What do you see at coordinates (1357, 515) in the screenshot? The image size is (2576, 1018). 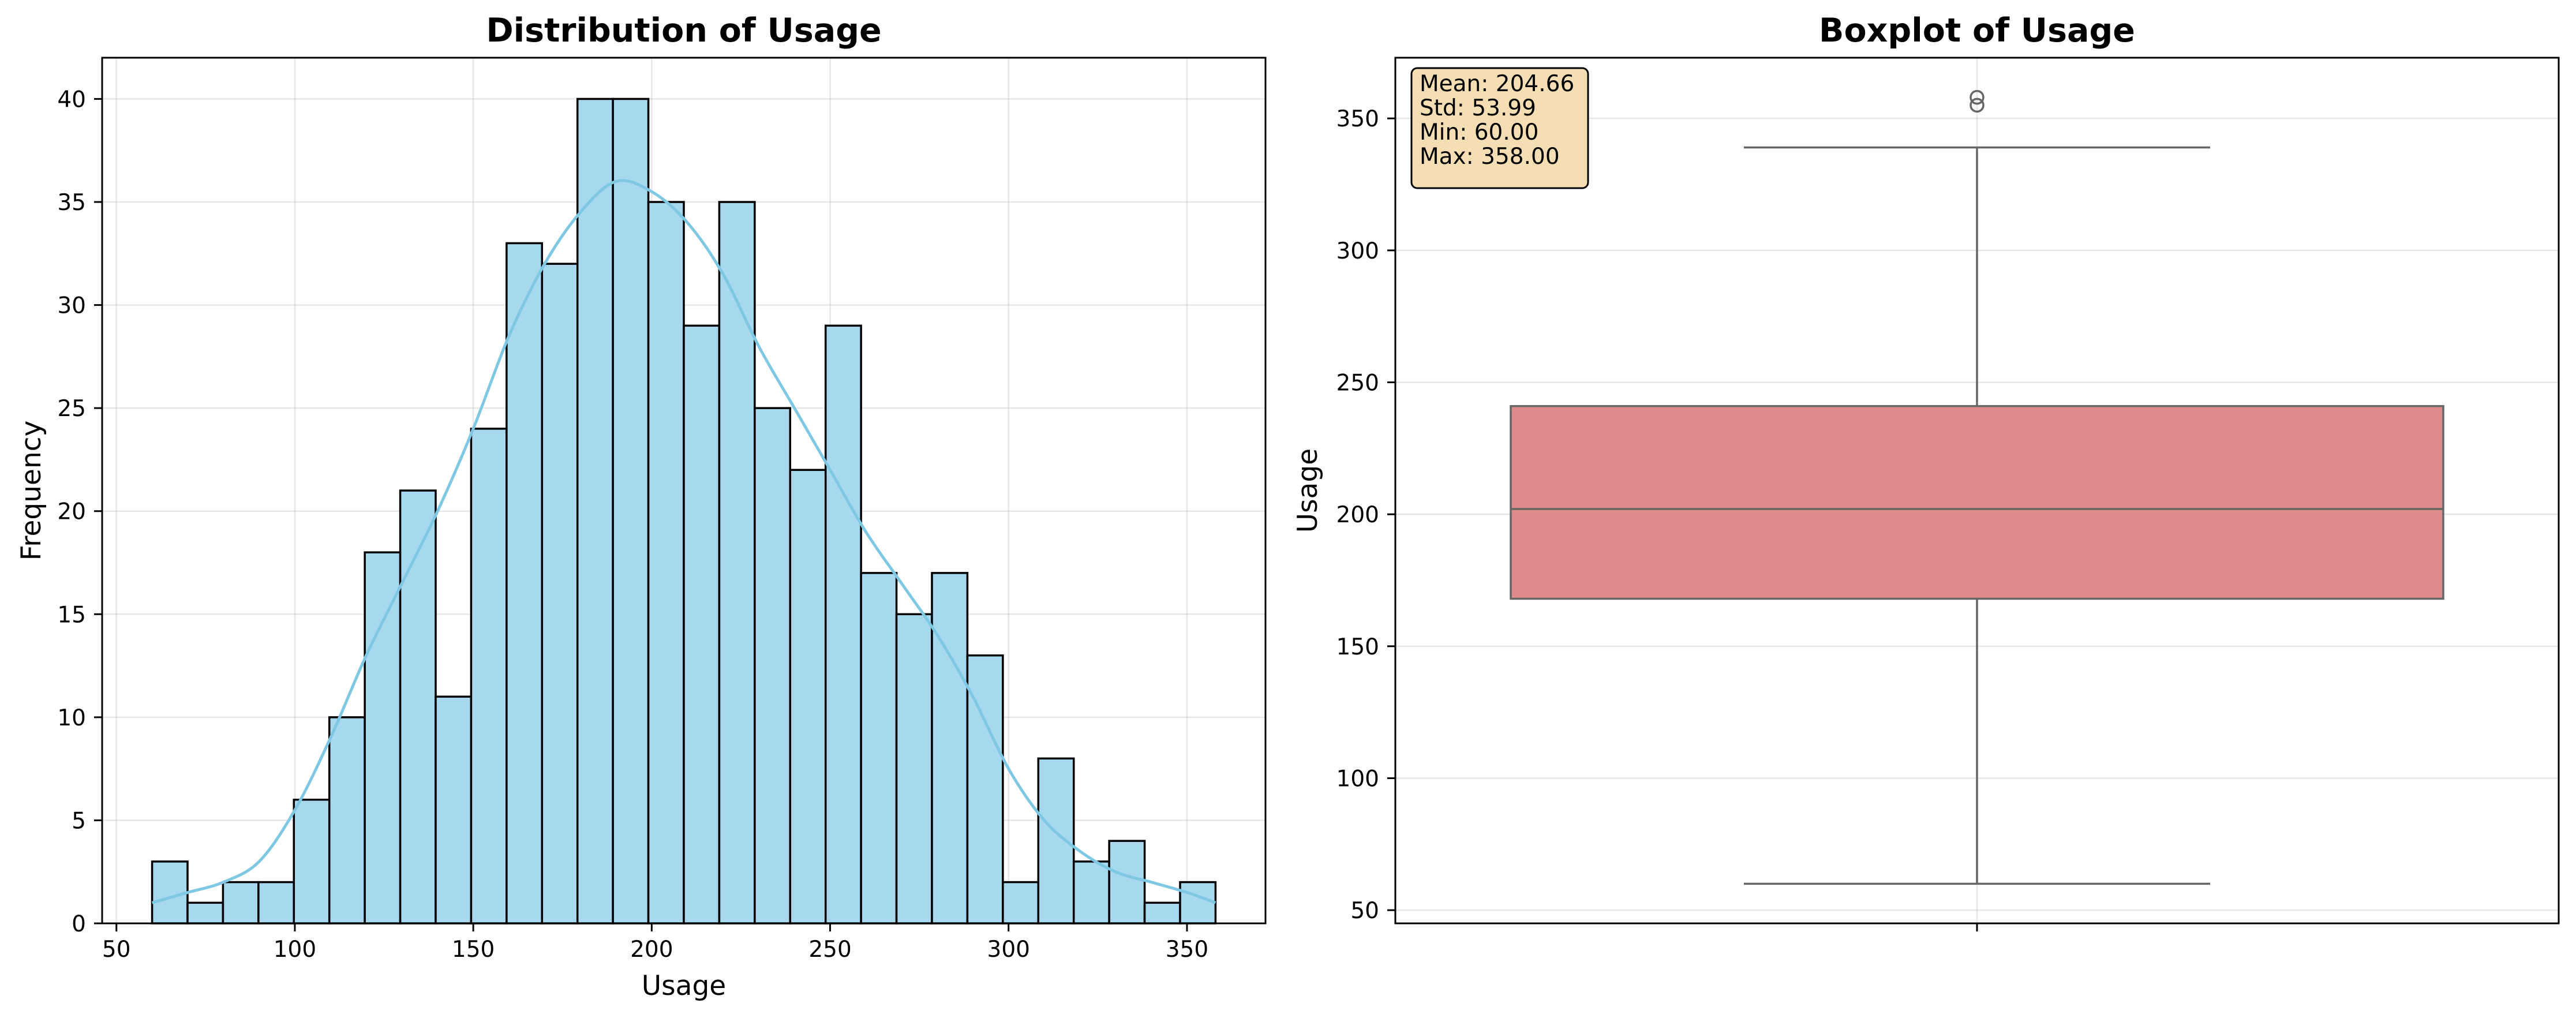 I see `y-tick-label: 200` at bounding box center [1357, 515].